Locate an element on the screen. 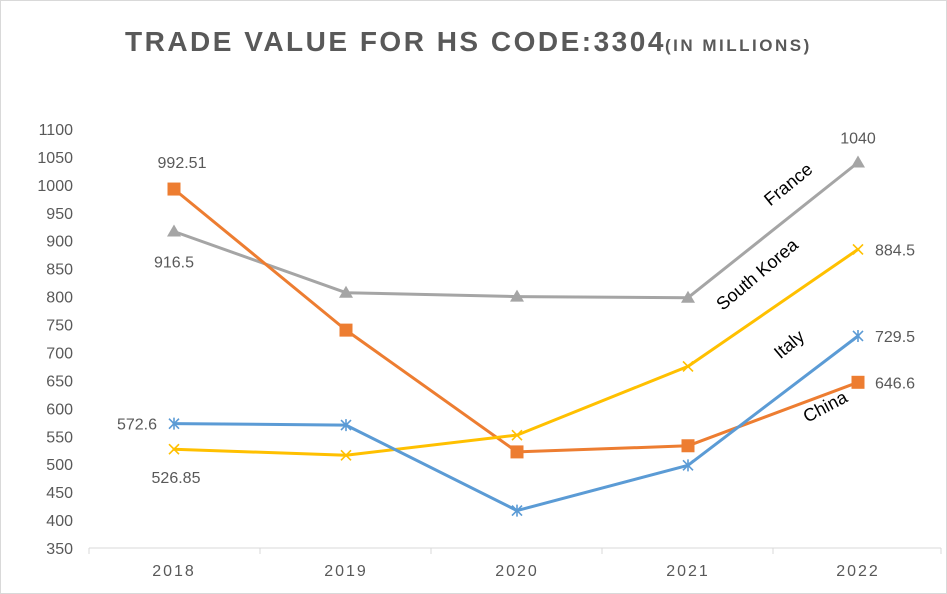  y-tick-label: 600 is located at coordinates (59, 409).